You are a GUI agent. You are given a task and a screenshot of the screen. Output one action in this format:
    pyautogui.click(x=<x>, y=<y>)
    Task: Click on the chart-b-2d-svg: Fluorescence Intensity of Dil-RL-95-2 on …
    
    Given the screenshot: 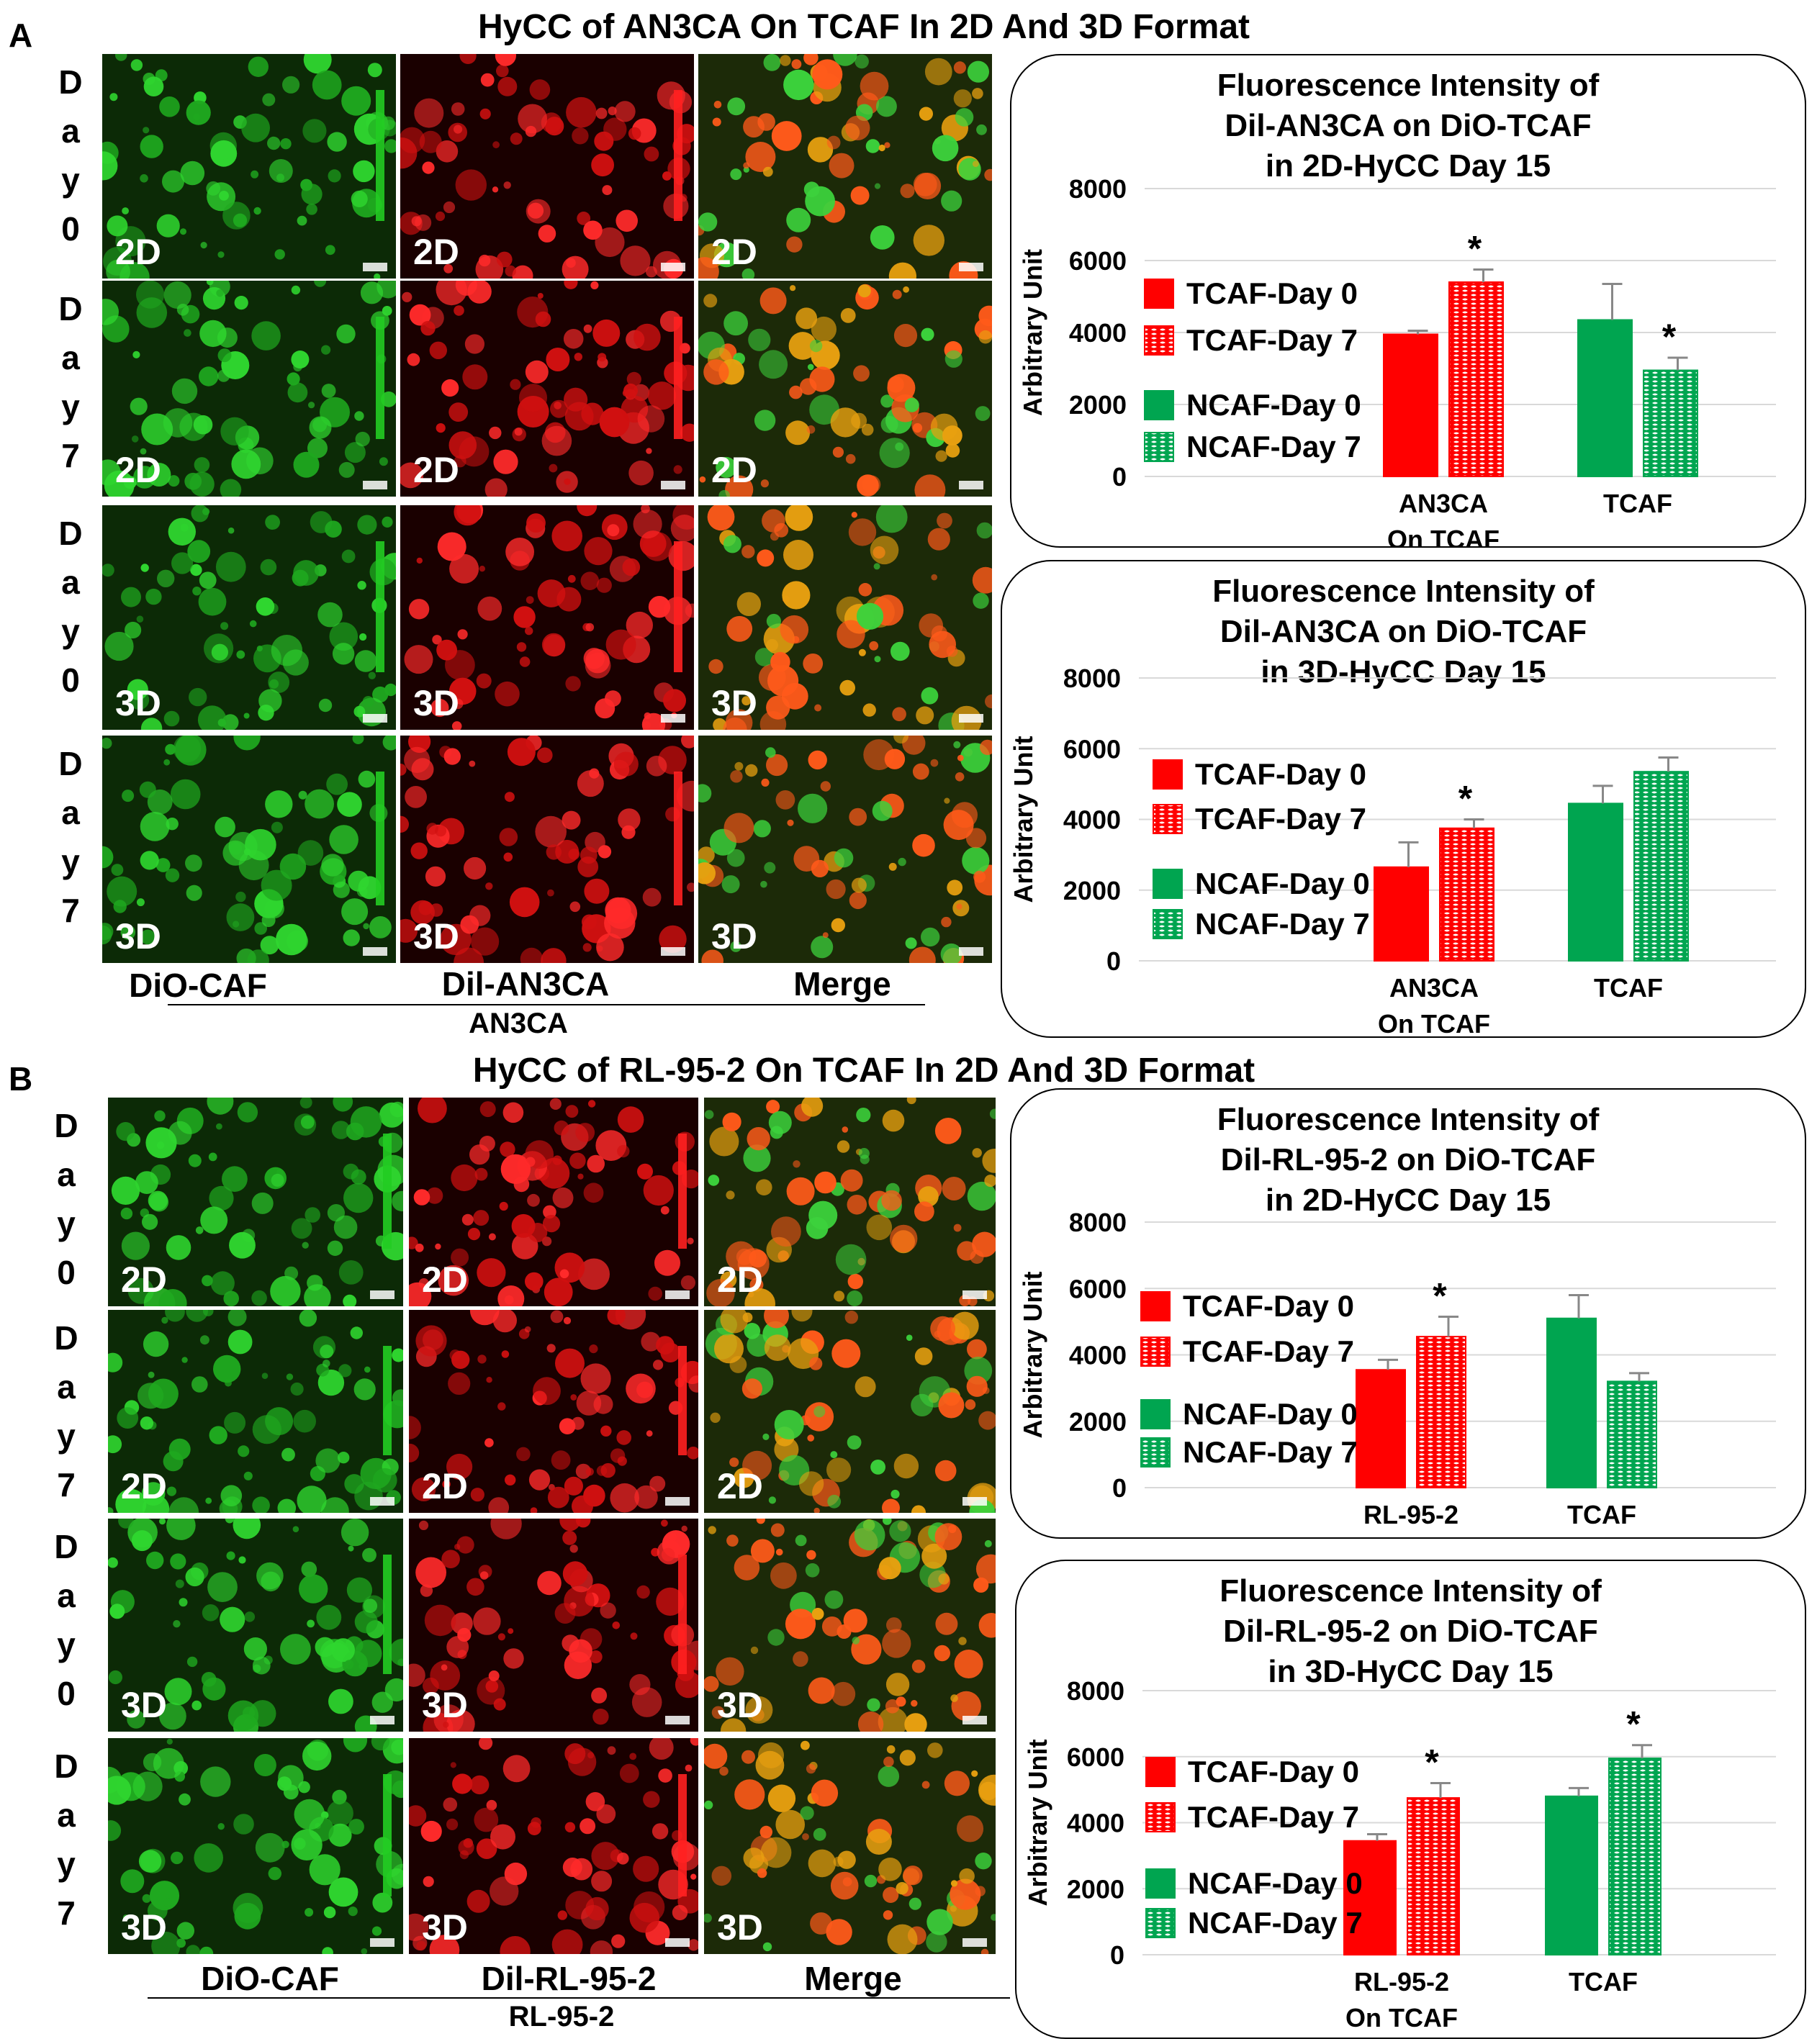 What is the action you would take?
    pyautogui.click(x=1397, y=1319)
    